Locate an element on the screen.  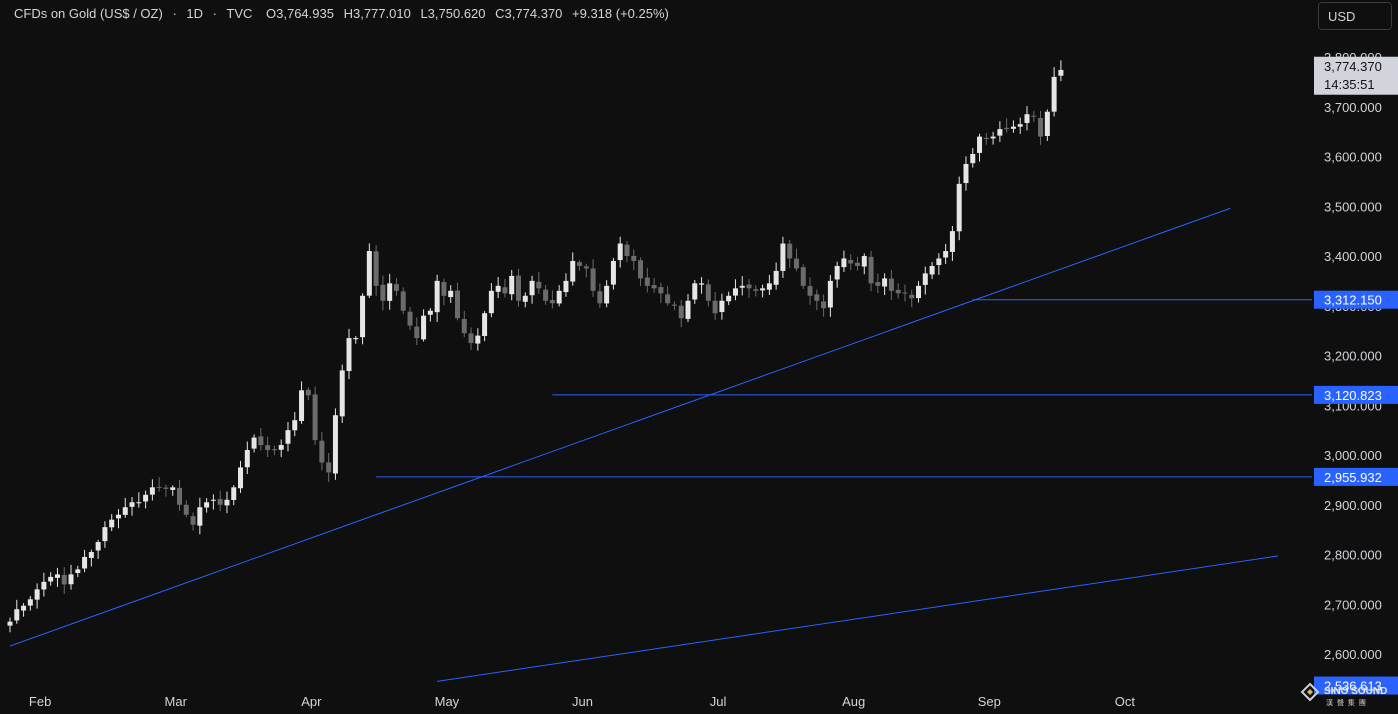
time-tick-label: Jul is located at coordinates (718, 701).